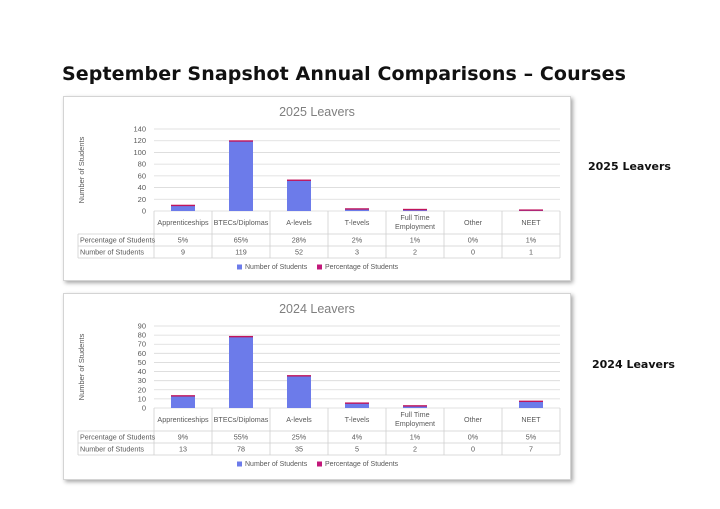 This screenshot has height=509, width=720. What do you see at coordinates (142, 380) in the screenshot?
I see `y-tick-label: 30` at bounding box center [142, 380].